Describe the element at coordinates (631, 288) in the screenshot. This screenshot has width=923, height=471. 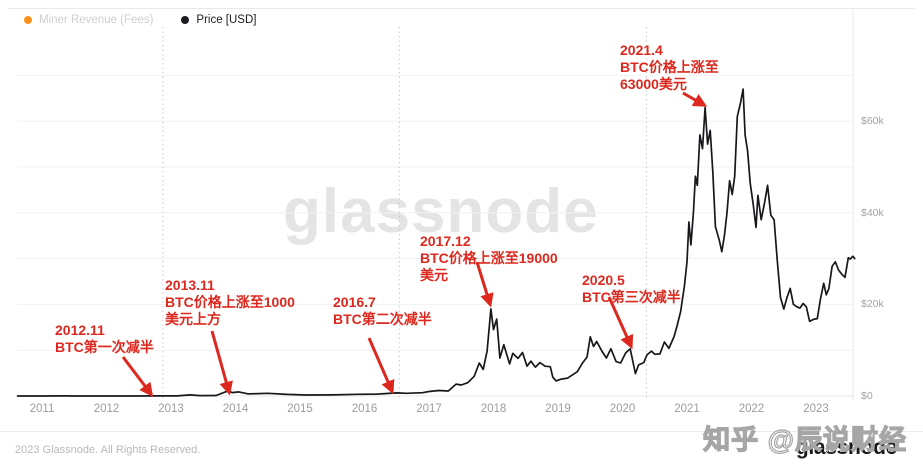
I see `annotation-halving-3: 2020.5 BTC第三次减半` at that location.